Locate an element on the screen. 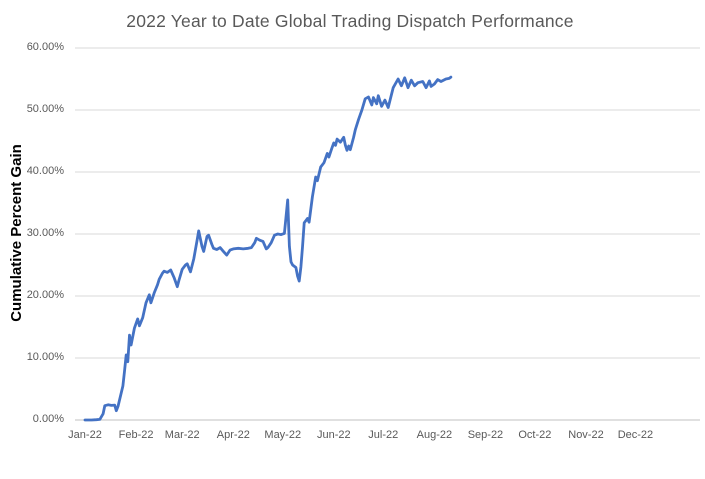  x-tick-label: Nov-22 is located at coordinates (586, 435).